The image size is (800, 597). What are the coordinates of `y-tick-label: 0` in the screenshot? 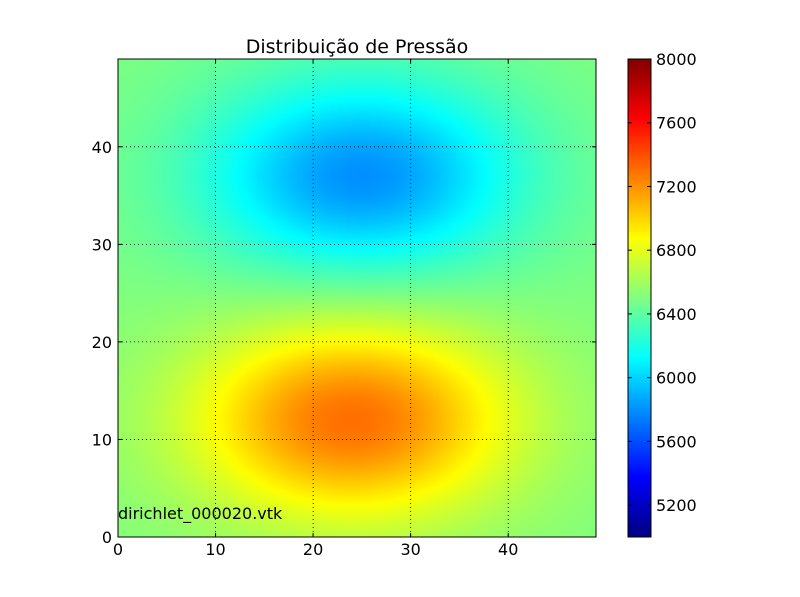 It's located at (107, 537).